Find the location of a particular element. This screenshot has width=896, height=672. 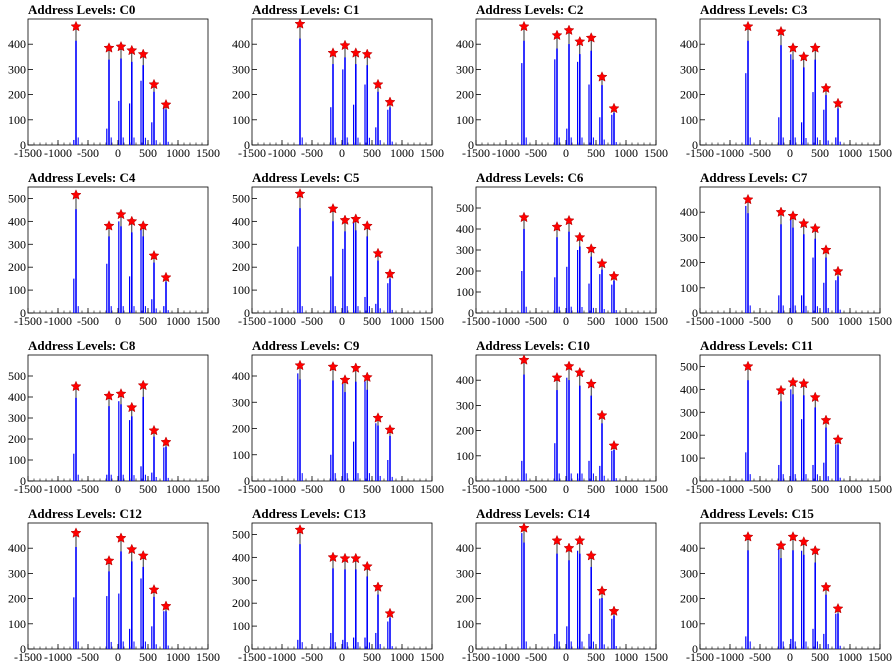

panel-title: Address Levels: C12 is located at coordinates (85, 513).